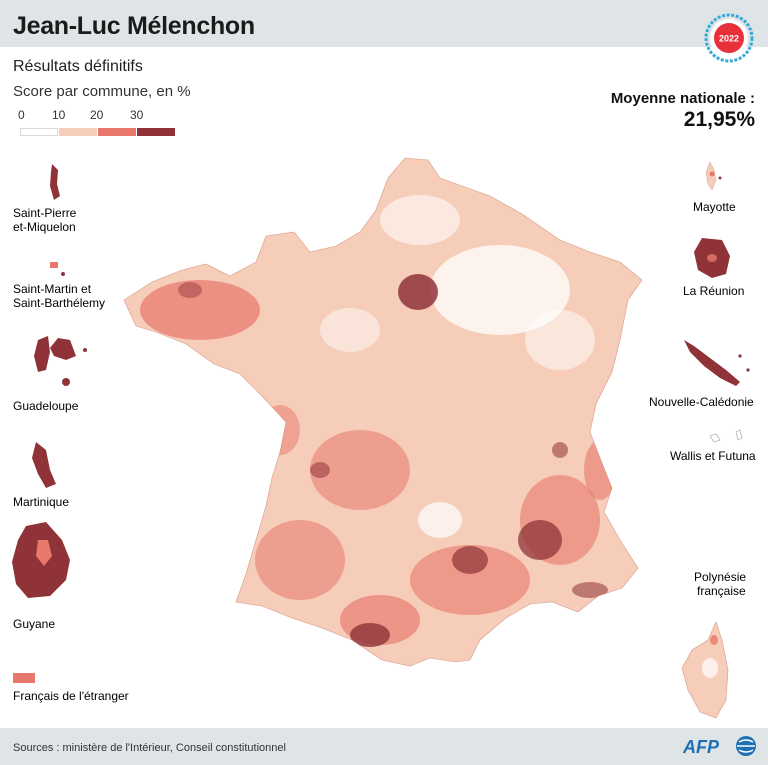  Describe the element at coordinates (701, 374) in the screenshot. I see `nouvelle-caledonie: Nouvelle-Calédonie` at that location.